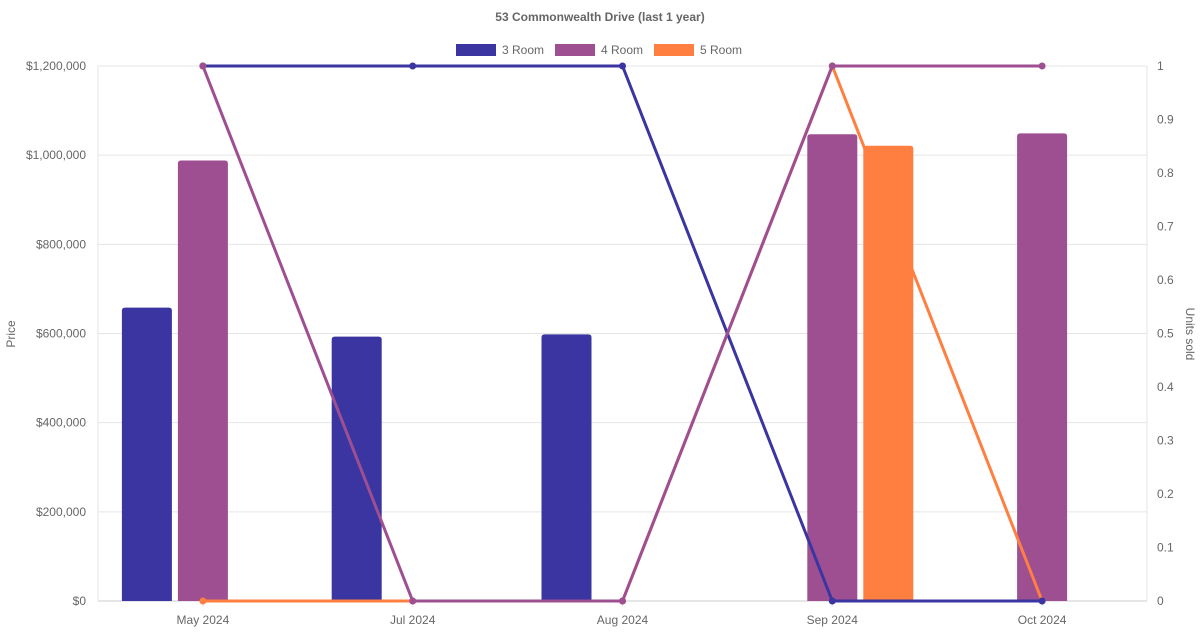  What do you see at coordinates (1165, 227) in the screenshot?
I see `y2-tick-label: 0.7` at bounding box center [1165, 227].